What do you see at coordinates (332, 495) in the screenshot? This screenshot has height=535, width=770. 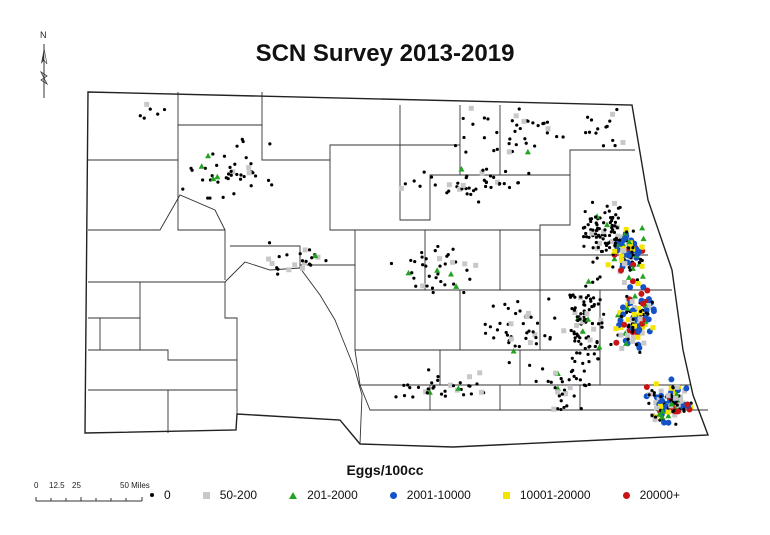 I see `legend-label-2: 201-2000` at bounding box center [332, 495].